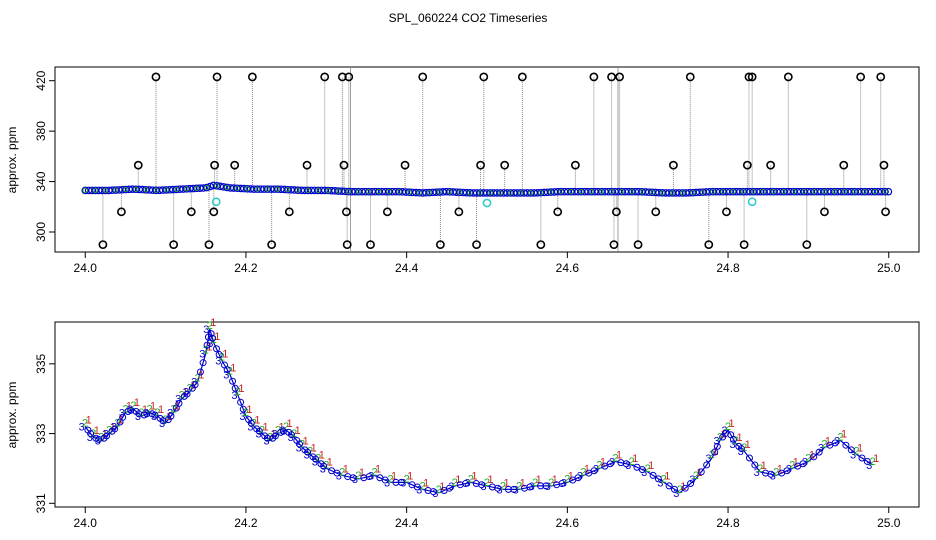  I want to click on y-tick-label: 380, so click(41, 131).